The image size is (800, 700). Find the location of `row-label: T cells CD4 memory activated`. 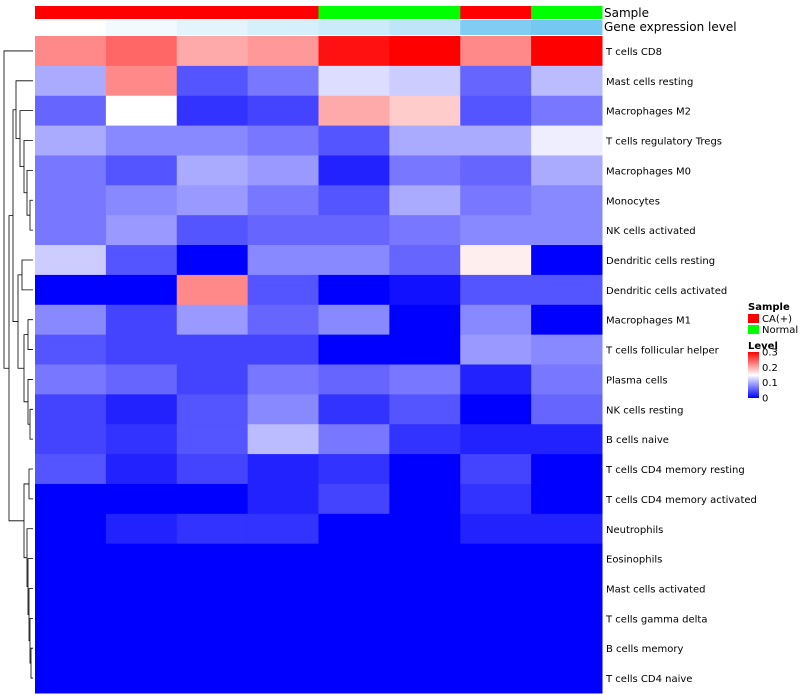

row-label: T cells CD4 memory activated is located at coordinates (681, 500).